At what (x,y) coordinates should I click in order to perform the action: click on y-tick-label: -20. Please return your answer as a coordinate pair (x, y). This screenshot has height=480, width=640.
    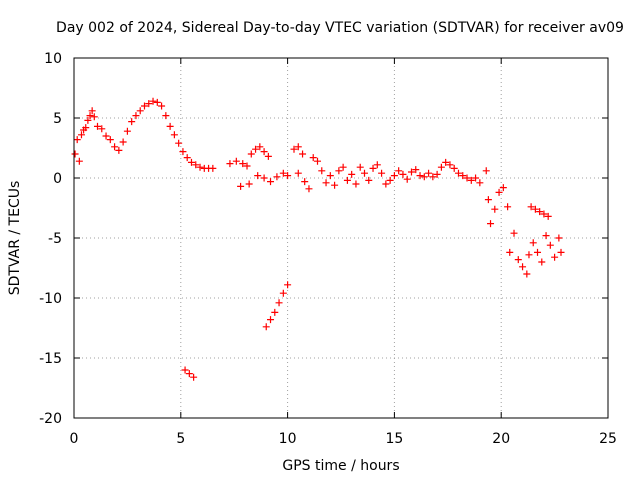
    Looking at the image, I should click on (50, 419).